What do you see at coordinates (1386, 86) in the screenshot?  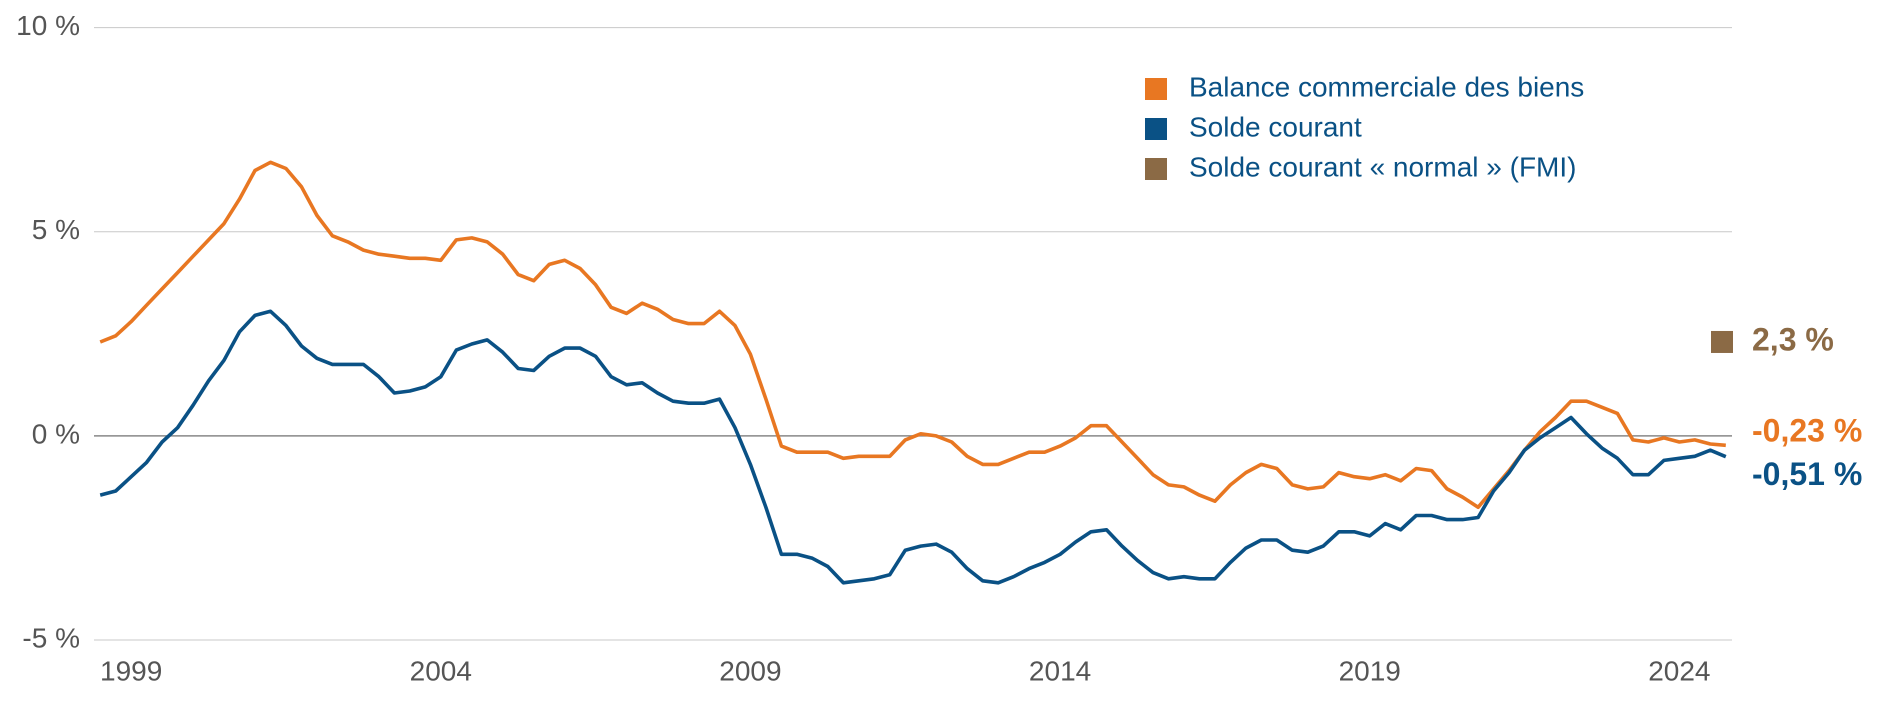 I see `legend-label: Balance commerciale des biens` at bounding box center [1386, 86].